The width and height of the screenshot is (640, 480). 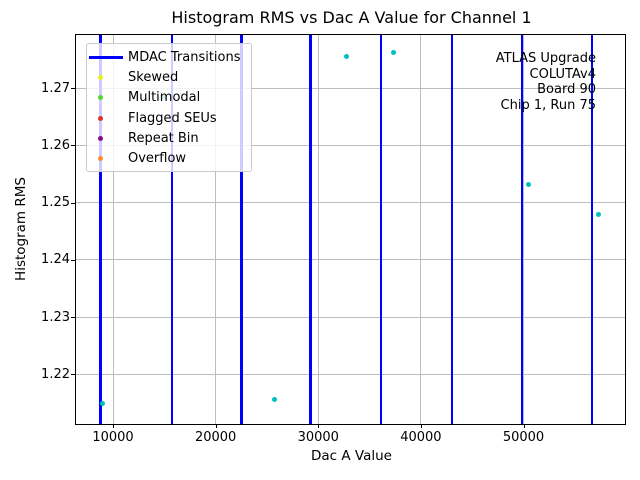 What do you see at coordinates (164, 98) in the screenshot?
I see `legend-item-label: Multimodal` at bounding box center [164, 98].